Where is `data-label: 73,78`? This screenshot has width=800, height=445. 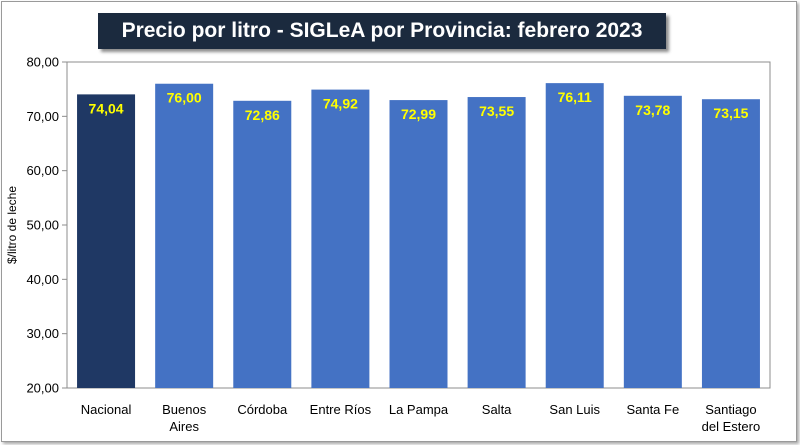 data-label: 73,78 is located at coordinates (652, 110).